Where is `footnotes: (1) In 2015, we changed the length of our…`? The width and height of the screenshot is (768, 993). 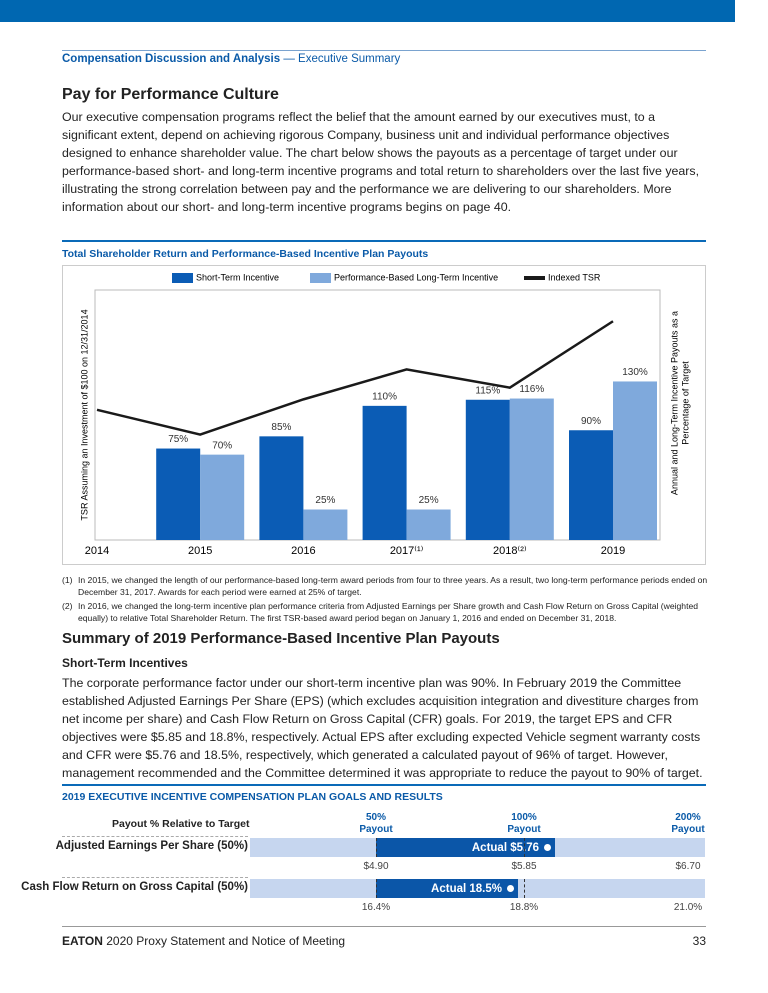 footnotes: (1) In 2015, we changed the length of our… is located at coordinates (387, 600).